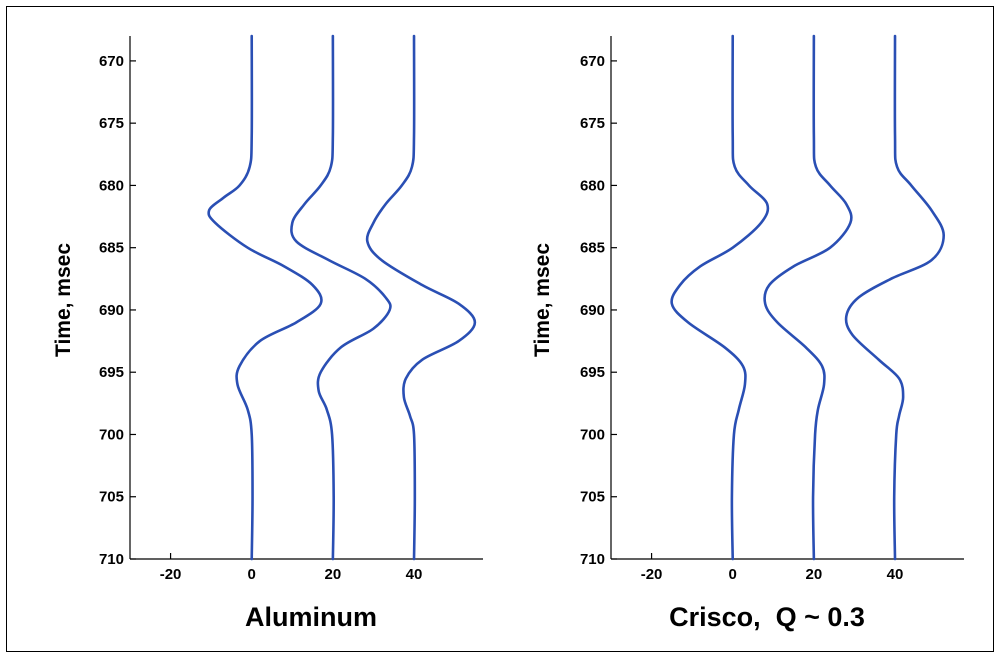 This screenshot has height=658, width=1002. What do you see at coordinates (767, 617) in the screenshot?
I see `panel-title: Crisco, Q ~ 0.3` at bounding box center [767, 617].